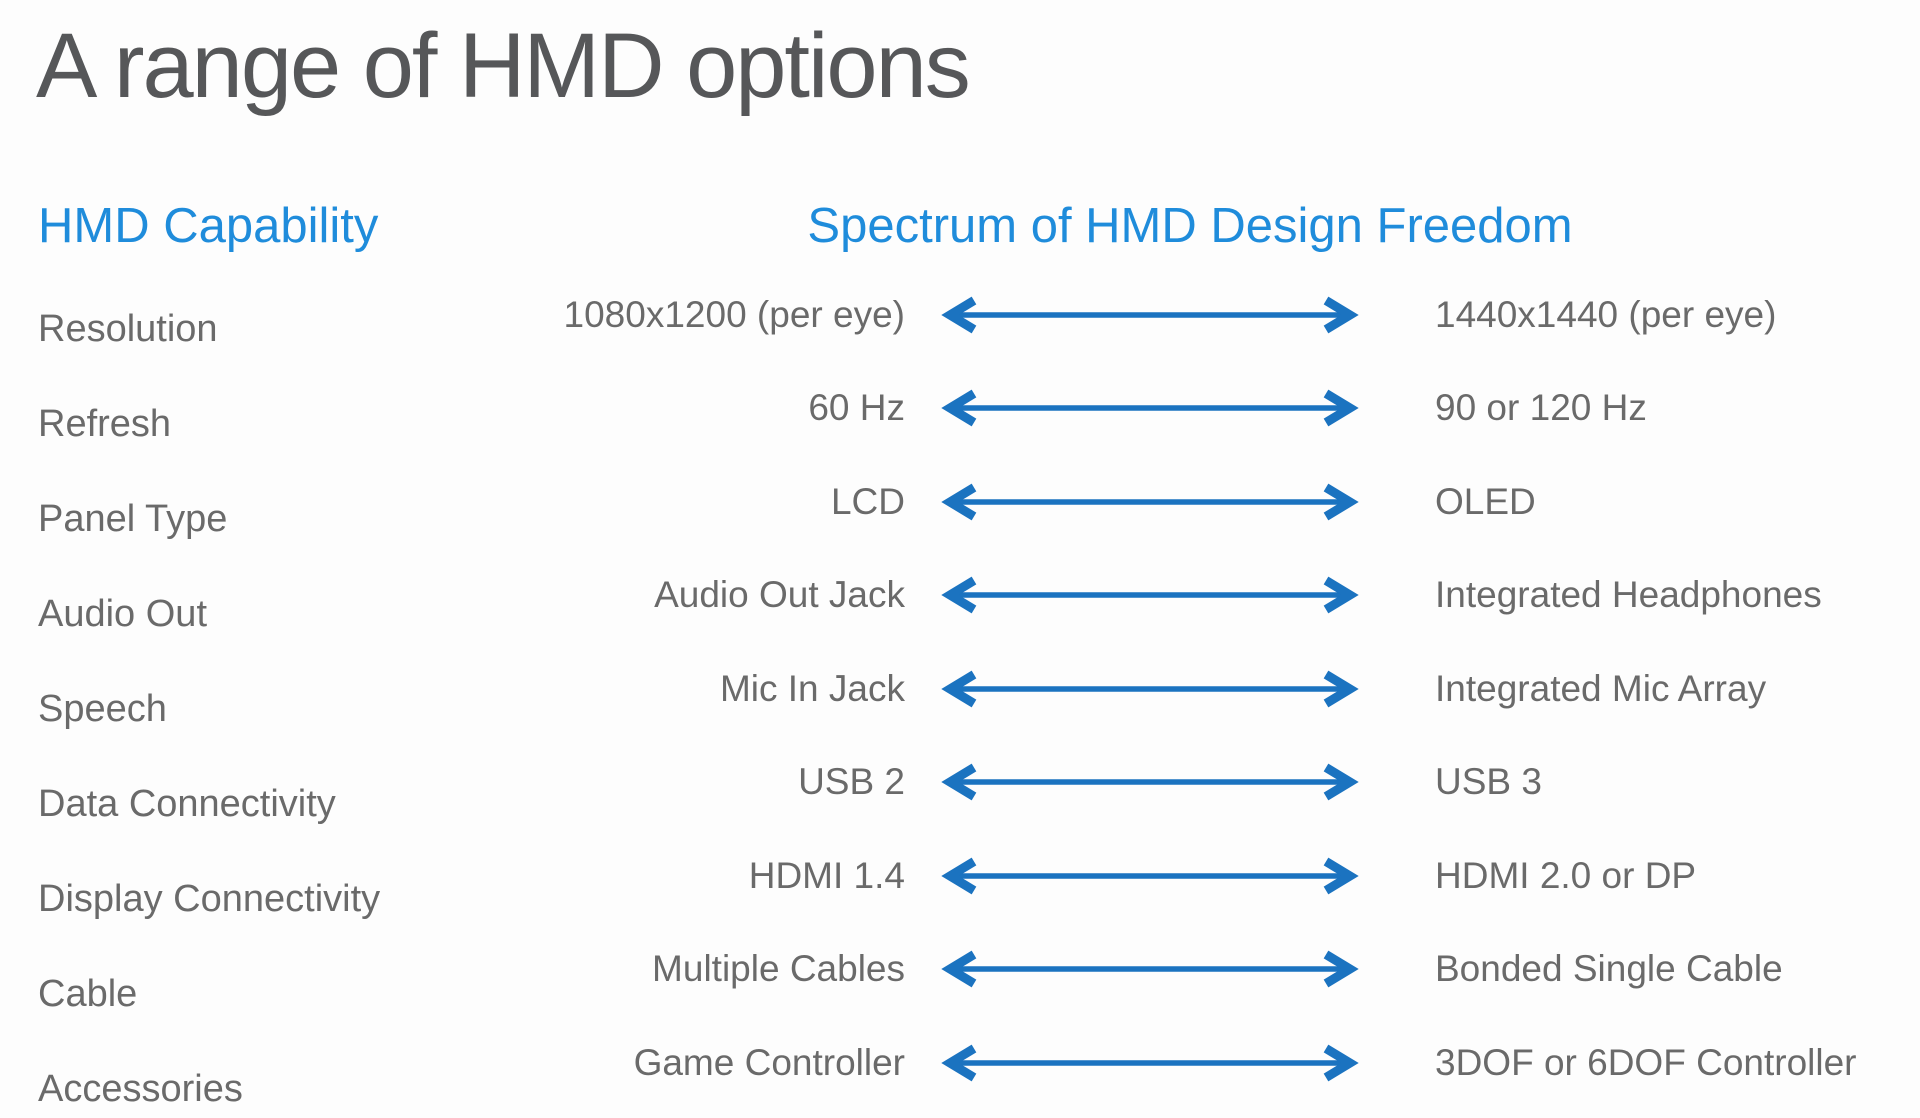  I want to click on spectrum-max-value: 1440x1440 (per eye), so click(1606, 314).